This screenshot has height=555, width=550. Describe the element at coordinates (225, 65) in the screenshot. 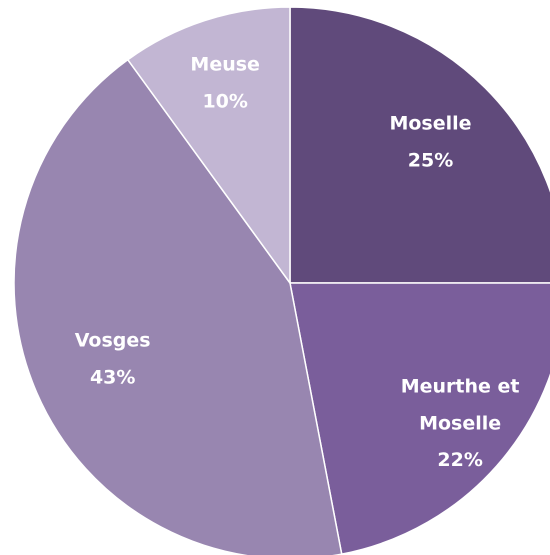

I see `slice-label: Meuse` at that location.